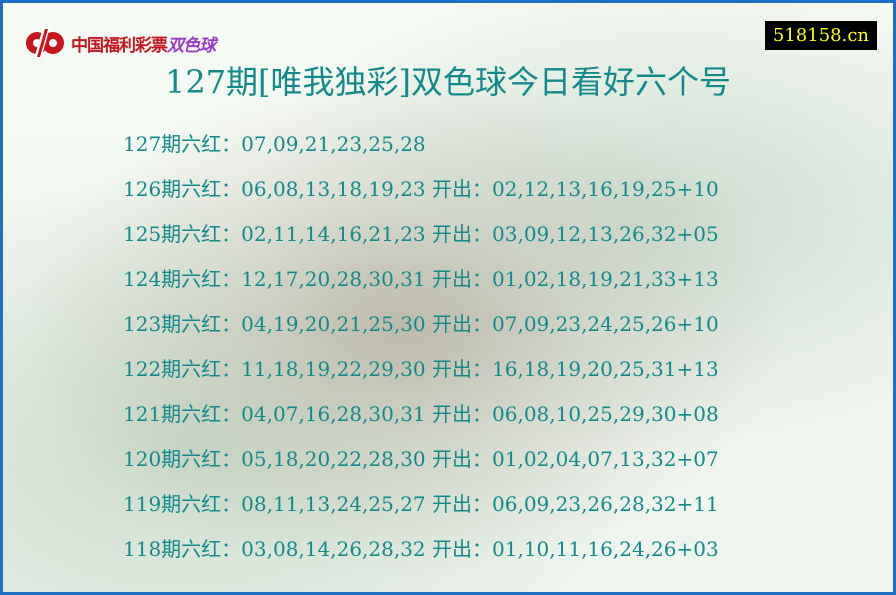 The image size is (896, 595). Describe the element at coordinates (191, 45) in the screenshot. I see `logo-game-name: 双色球` at that location.